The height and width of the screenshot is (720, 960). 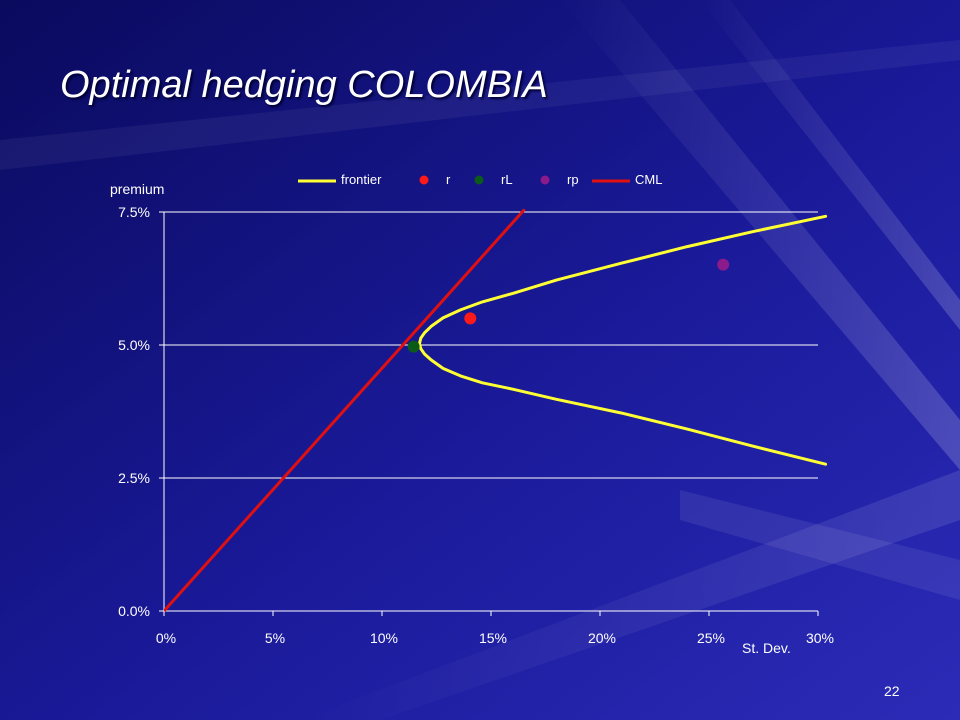 I want to click on series-line-frontier, so click(x=623, y=340).